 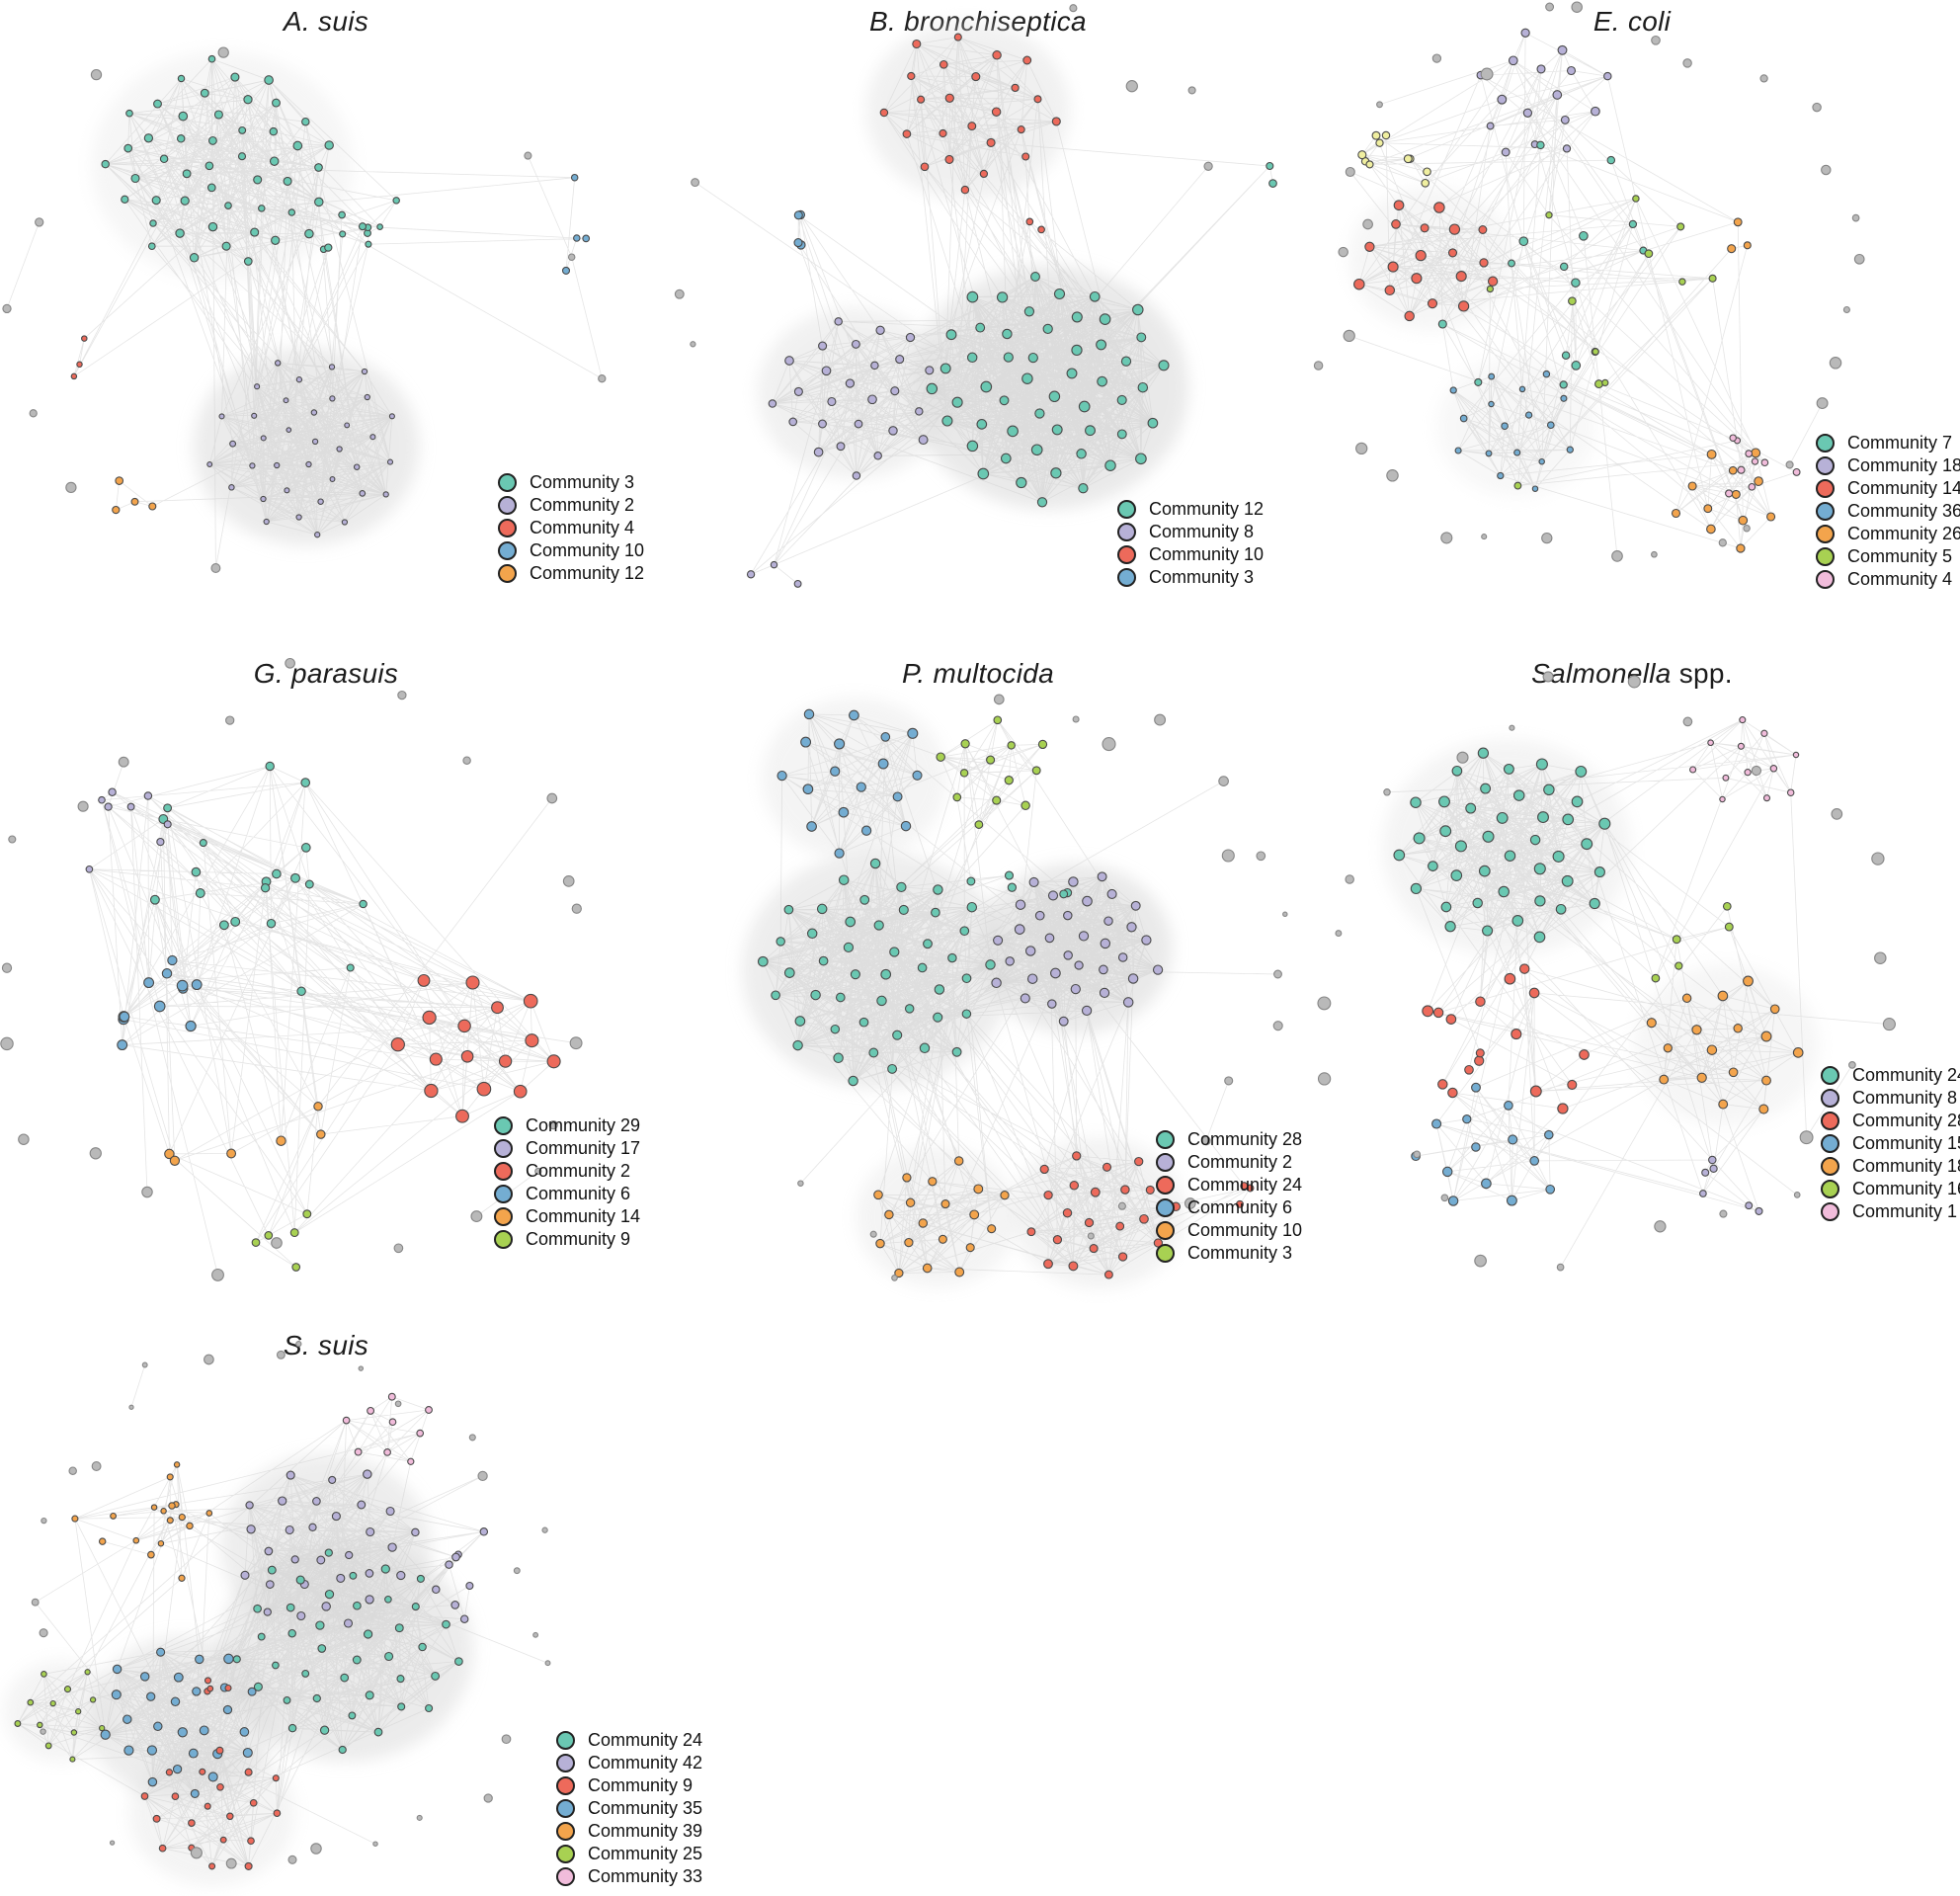 What do you see at coordinates (645, 1876) in the screenshot?
I see `legend-label: Community 33` at bounding box center [645, 1876].